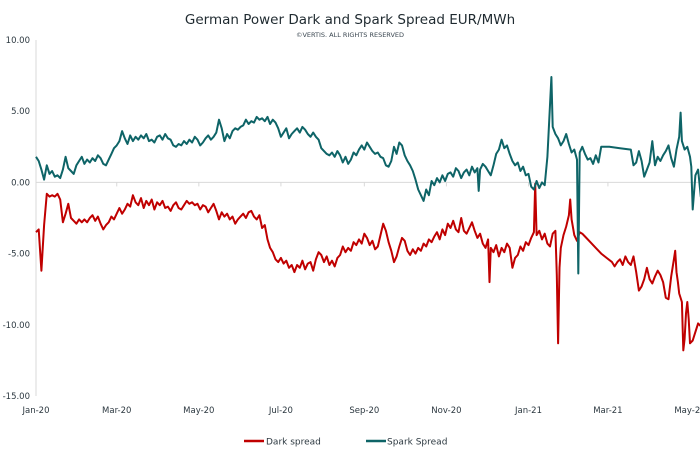 This screenshot has width=700, height=455. I want to click on x-tick-label: Sep-20, so click(364, 411).